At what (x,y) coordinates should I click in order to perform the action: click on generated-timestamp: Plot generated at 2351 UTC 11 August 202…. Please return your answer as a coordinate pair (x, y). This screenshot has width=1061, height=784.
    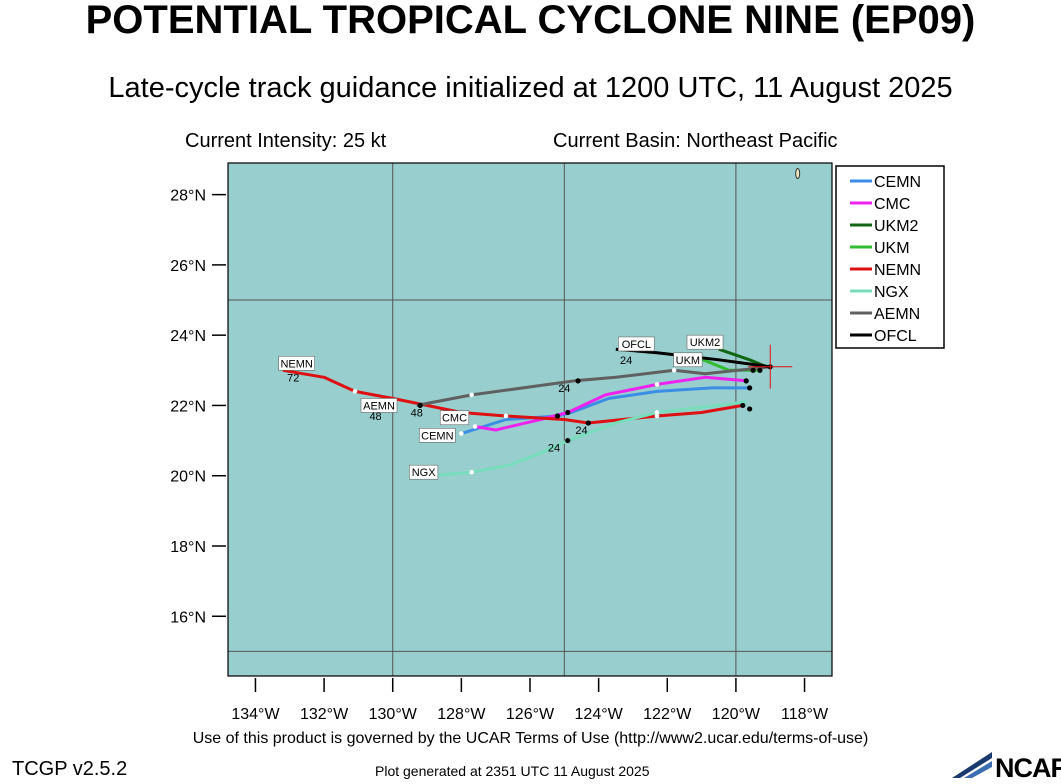
    Looking at the image, I should click on (512, 771).